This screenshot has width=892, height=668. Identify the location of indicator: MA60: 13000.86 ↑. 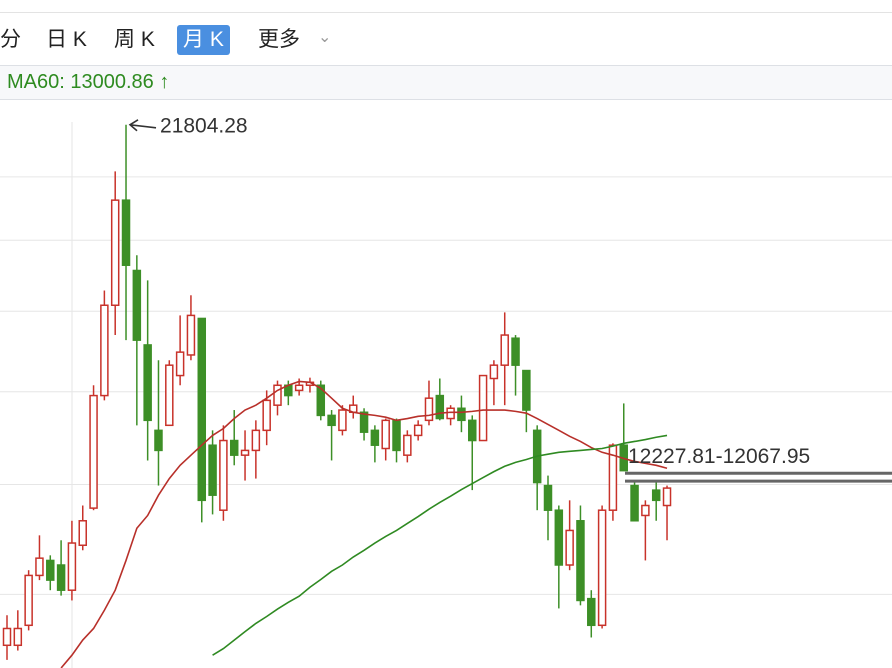
(88, 82).